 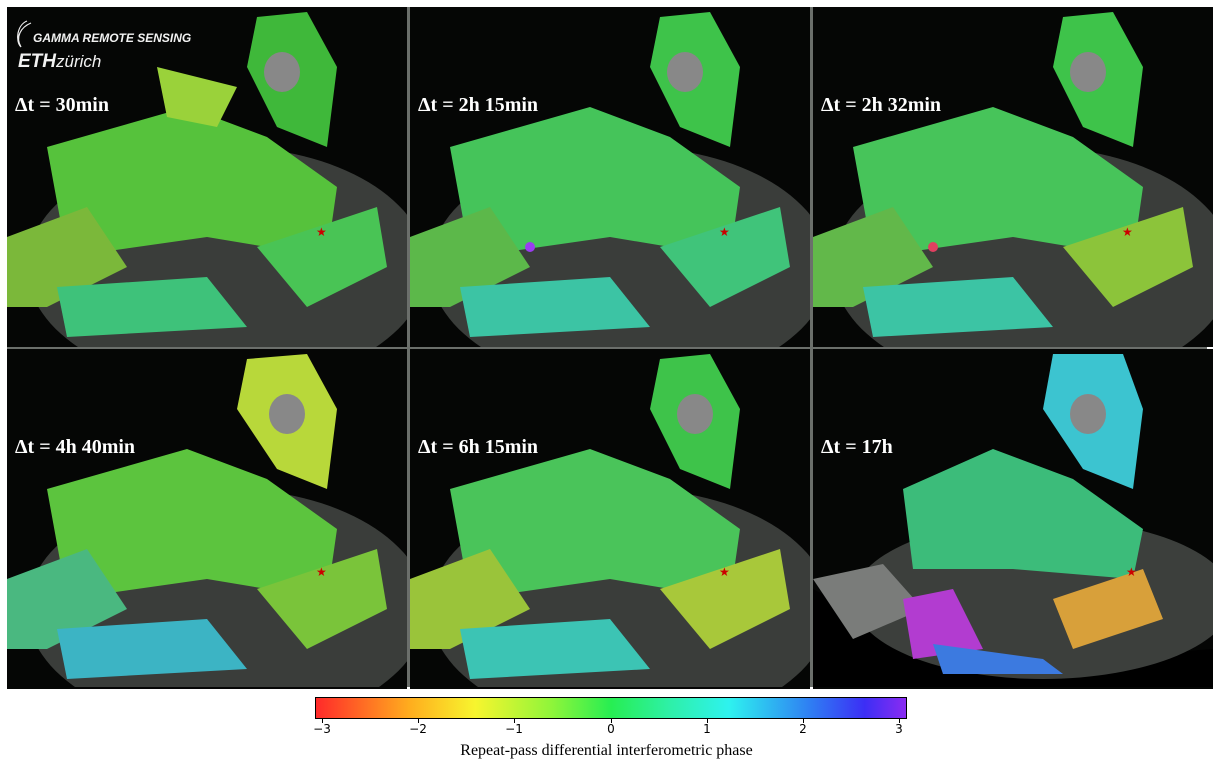 What do you see at coordinates (37, 61) in the screenshot?
I see `eth-text: ETH` at bounding box center [37, 61].